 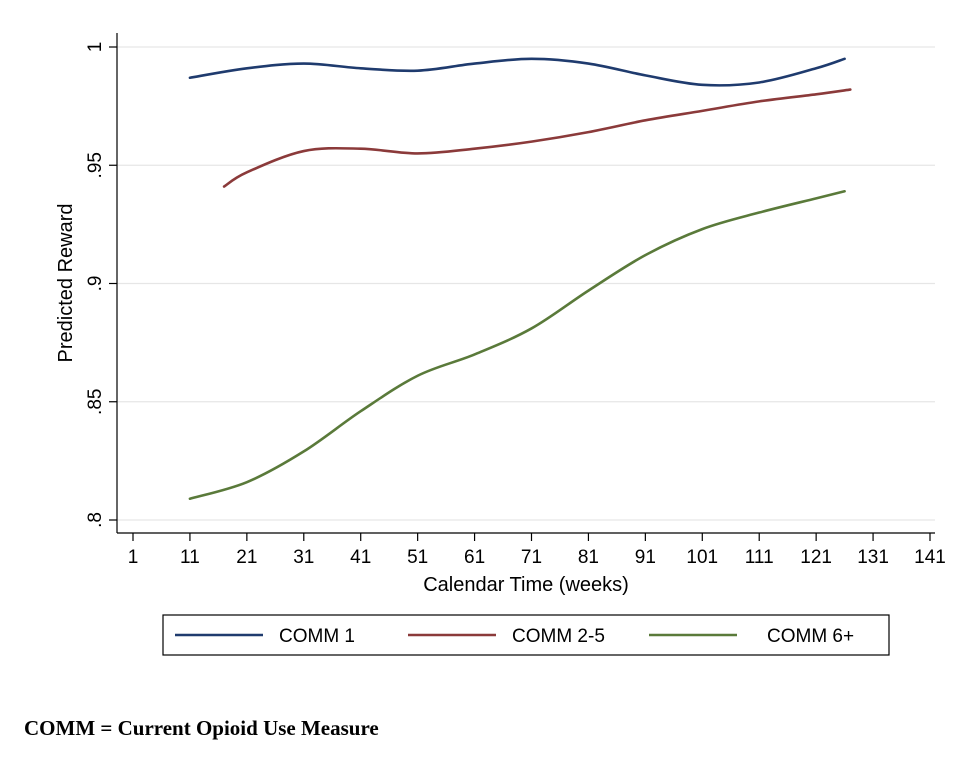 I want to click on x-tick-label: 21, so click(x=246, y=557).